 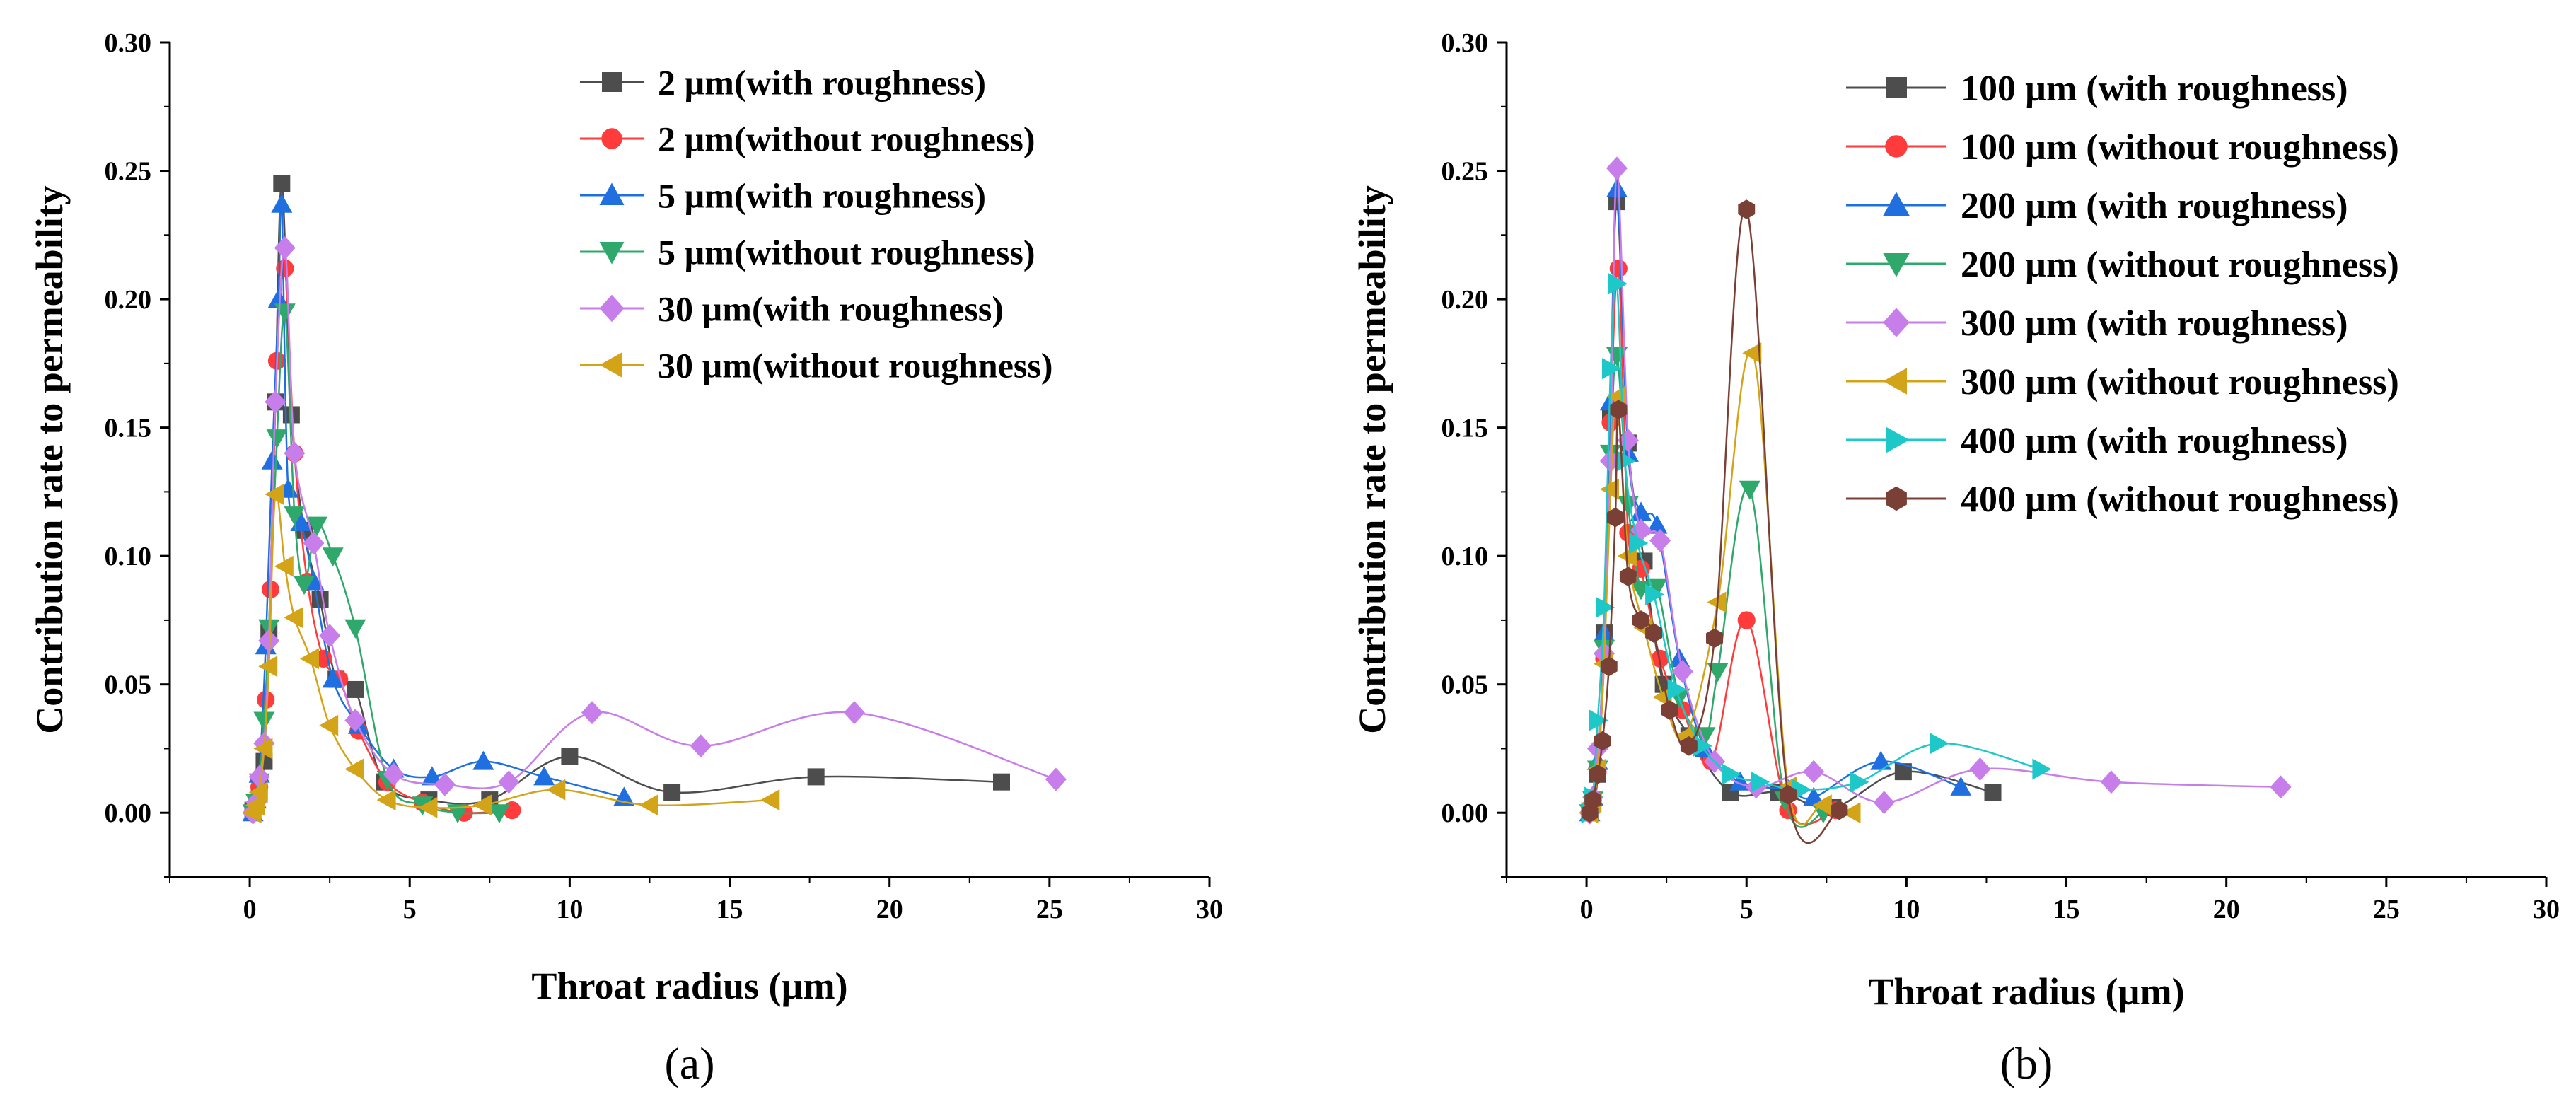 I want to click on y-tick-label: 0.10, so click(x=1465, y=556).